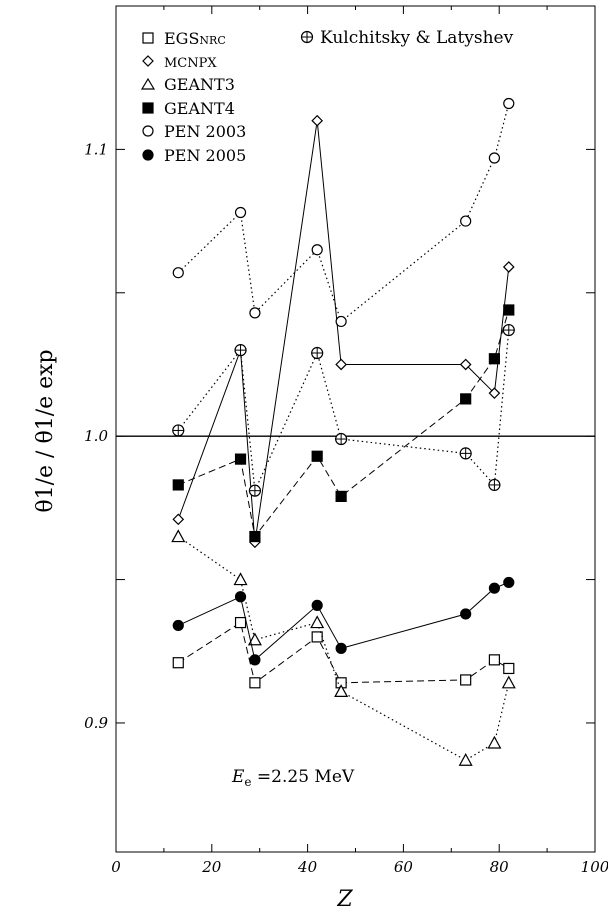 The height and width of the screenshot is (918, 608). I want to click on y-axis-title: θ1/e / θ1/e exp, so click(45, 430).